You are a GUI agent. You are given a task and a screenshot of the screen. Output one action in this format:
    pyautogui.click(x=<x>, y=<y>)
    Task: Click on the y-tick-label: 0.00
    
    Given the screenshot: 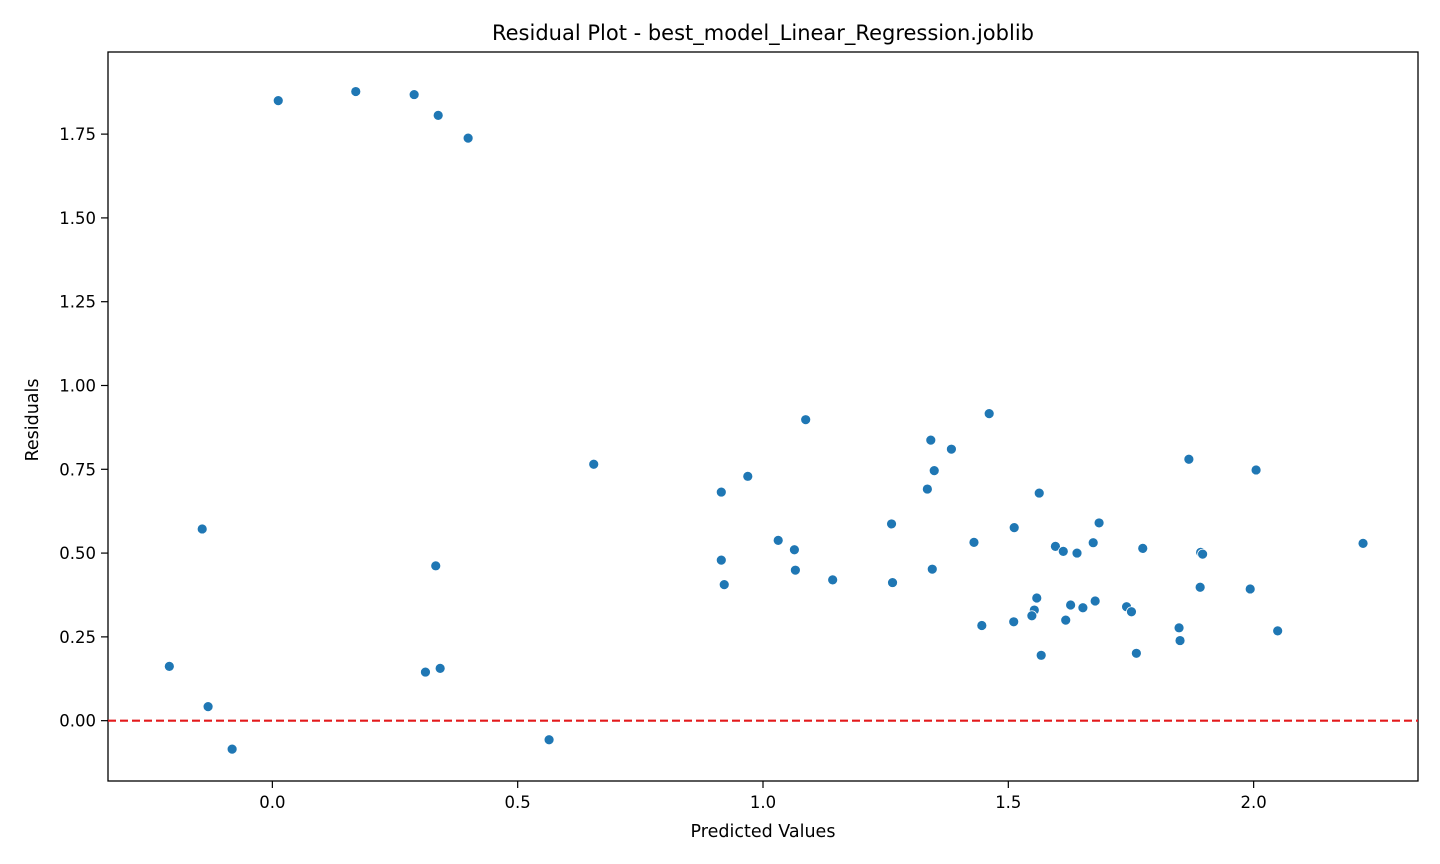 What is the action you would take?
    pyautogui.click(x=77, y=721)
    